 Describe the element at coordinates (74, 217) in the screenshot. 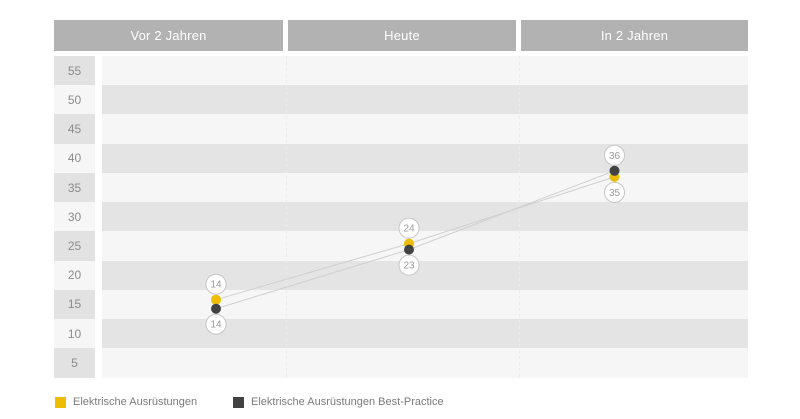

I see `y-axis-label-30: 30` at that location.